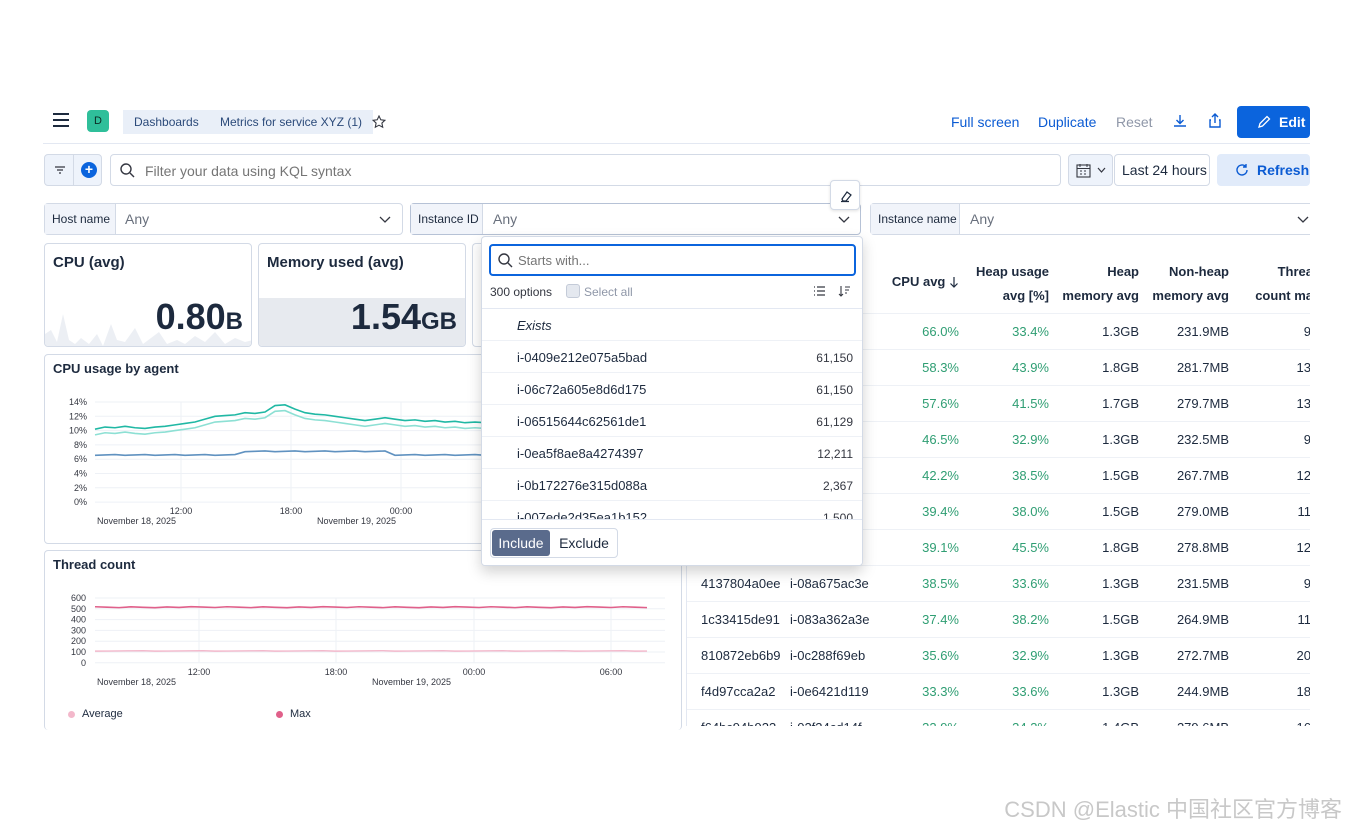  I want to click on y-tick-label: 500, so click(78, 609).